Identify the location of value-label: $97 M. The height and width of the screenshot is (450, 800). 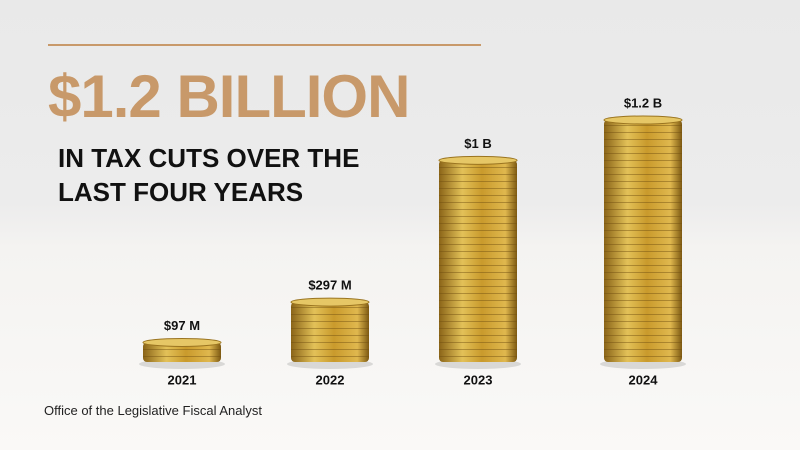
(182, 325).